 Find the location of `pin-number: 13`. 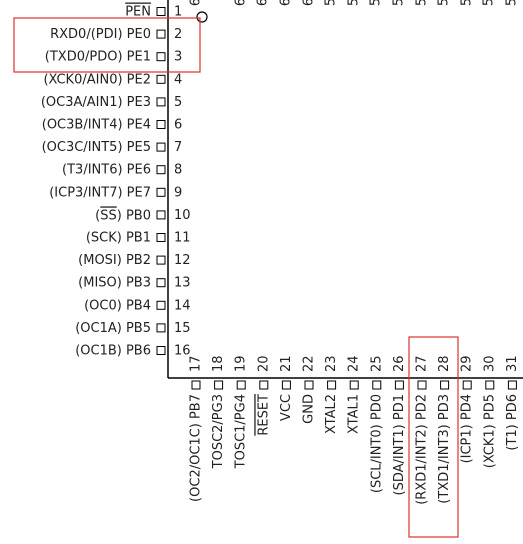

pin-number: 13 is located at coordinates (182, 283).